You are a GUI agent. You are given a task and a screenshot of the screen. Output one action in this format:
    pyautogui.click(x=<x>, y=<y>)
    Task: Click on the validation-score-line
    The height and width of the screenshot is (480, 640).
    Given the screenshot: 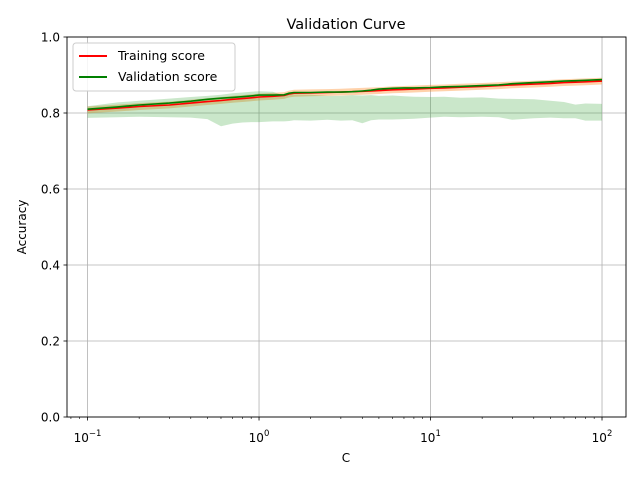 What is the action you would take?
    pyautogui.click(x=345, y=94)
    